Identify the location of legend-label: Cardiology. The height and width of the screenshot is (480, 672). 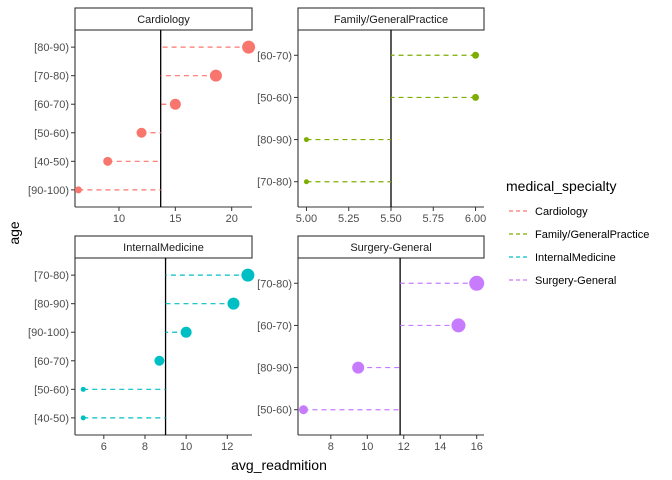
(561, 212).